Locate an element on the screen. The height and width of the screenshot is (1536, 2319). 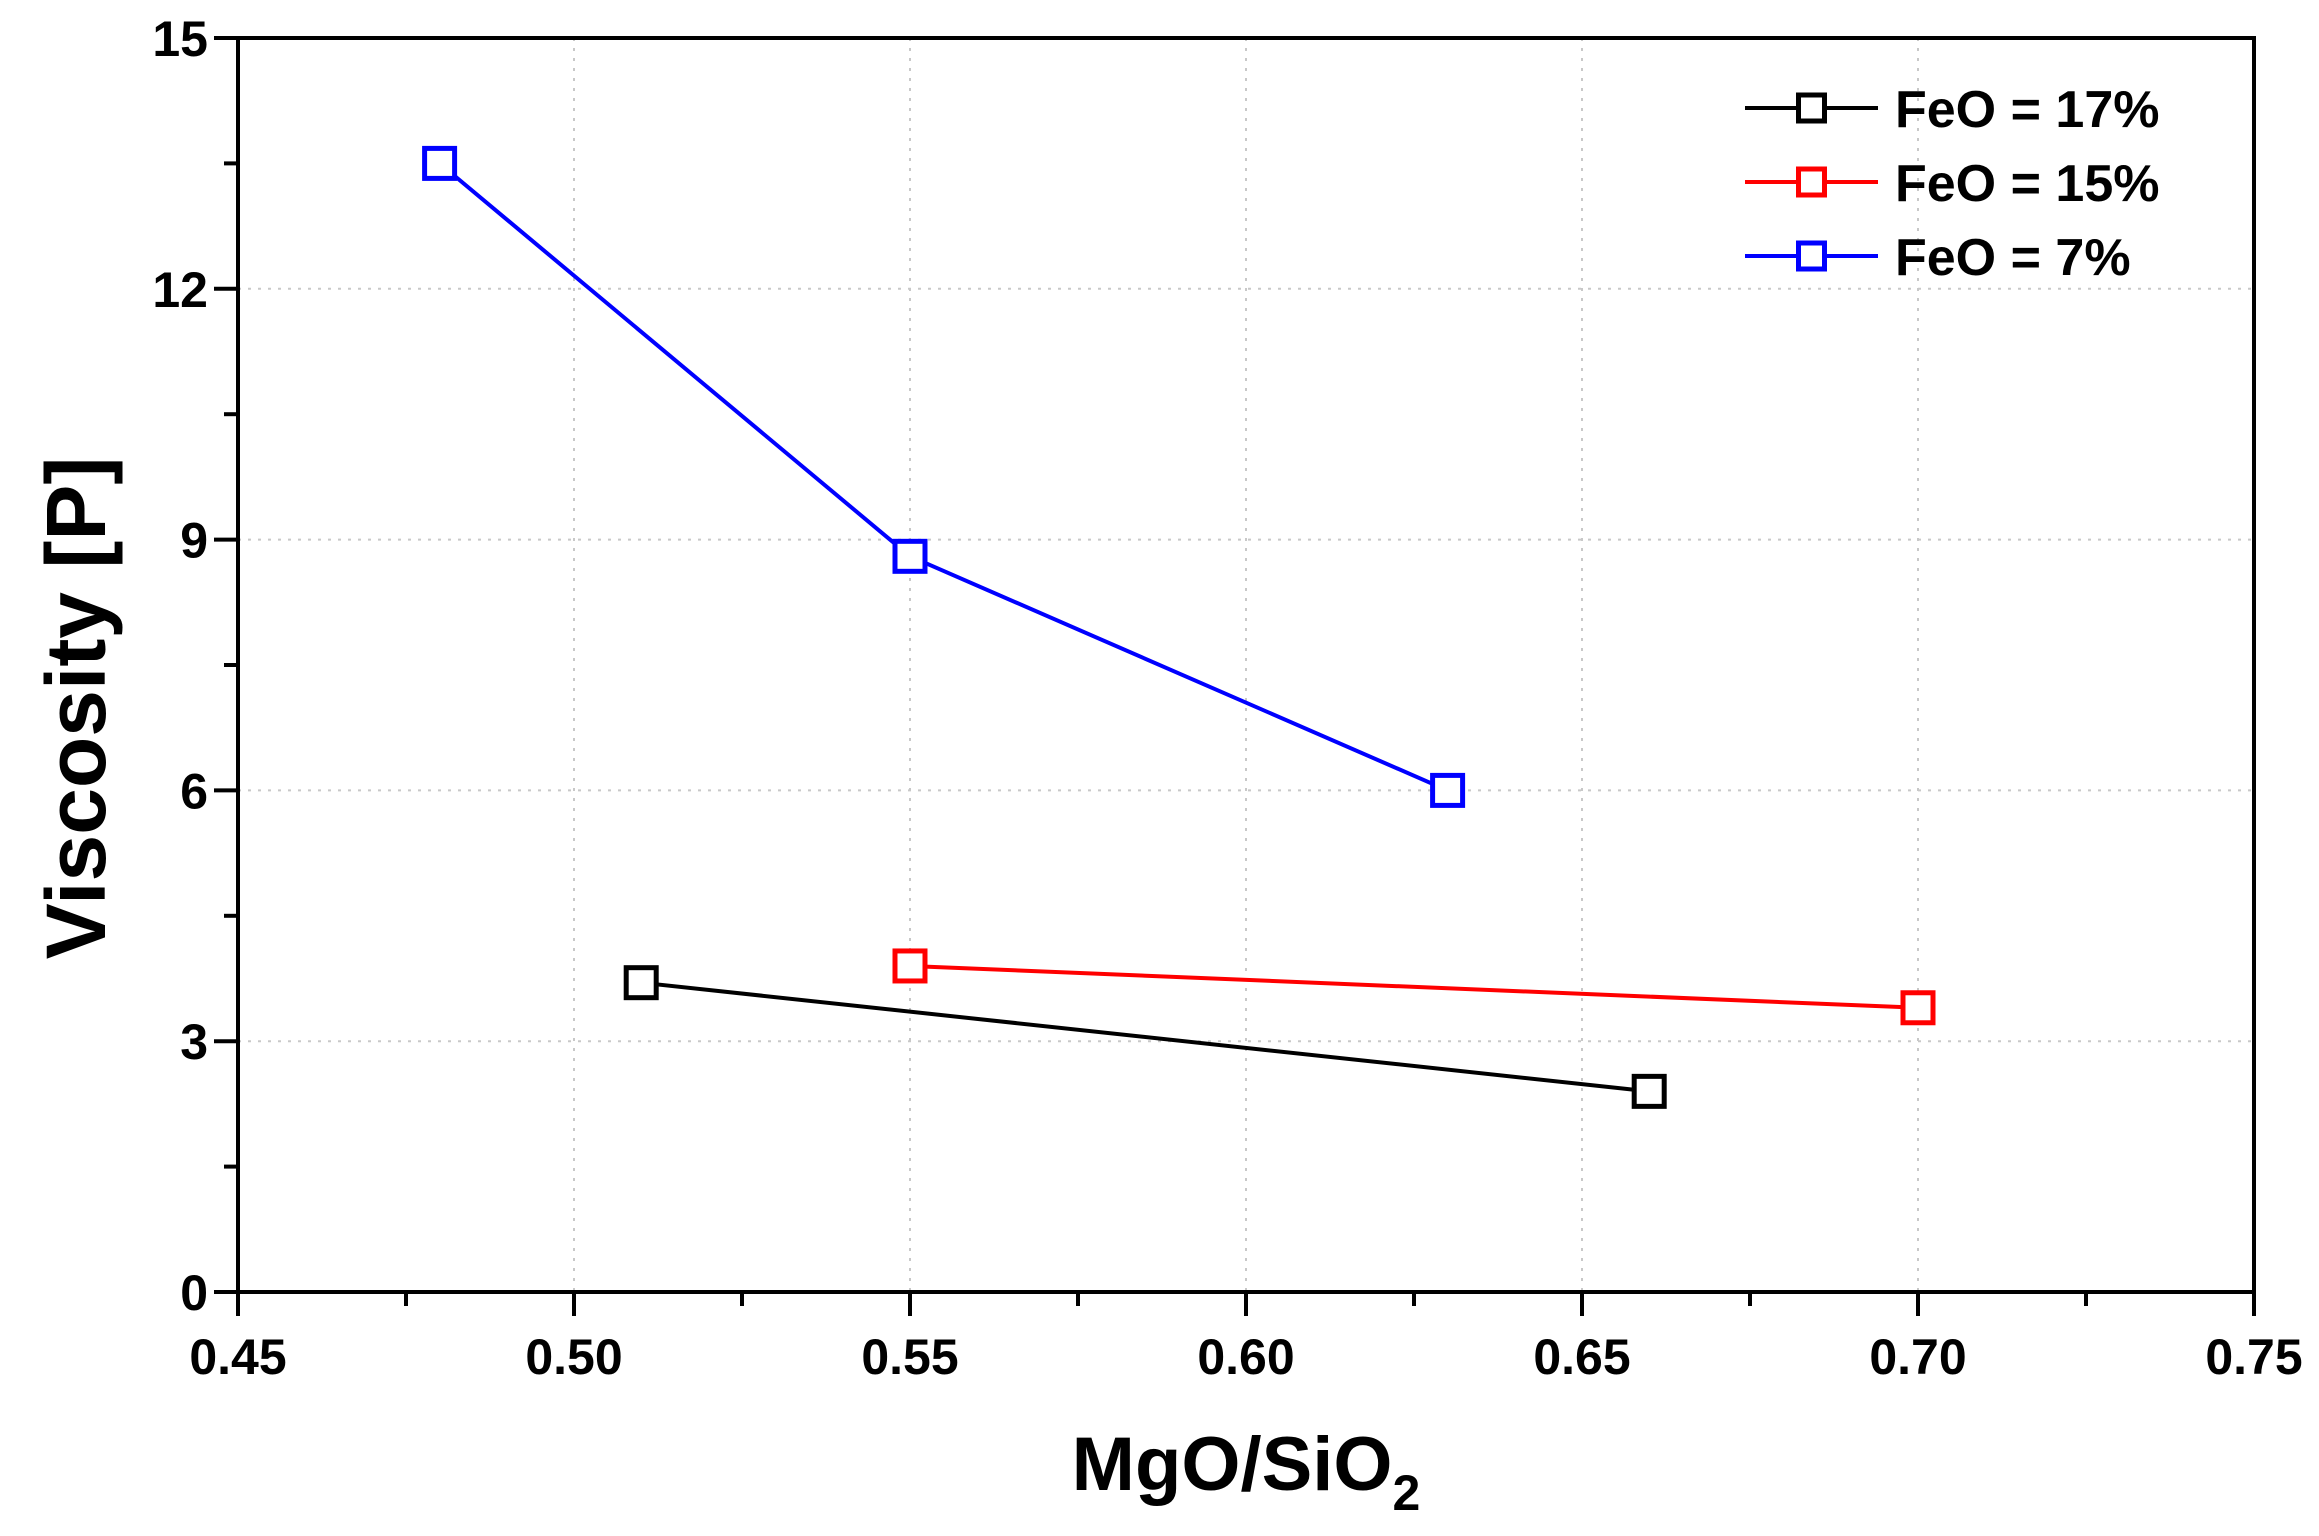
x-tick-label: 0.75 is located at coordinates (2253, 1357).